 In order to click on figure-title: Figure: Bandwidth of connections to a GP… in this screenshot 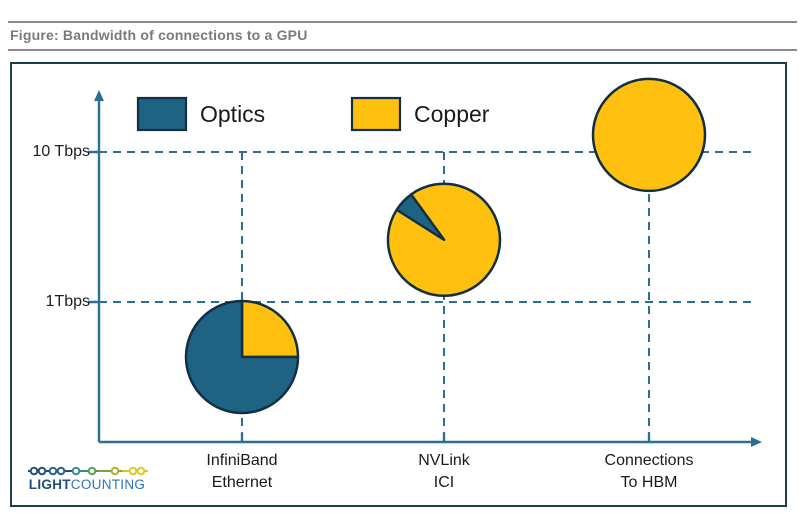, I will do `click(159, 35)`.